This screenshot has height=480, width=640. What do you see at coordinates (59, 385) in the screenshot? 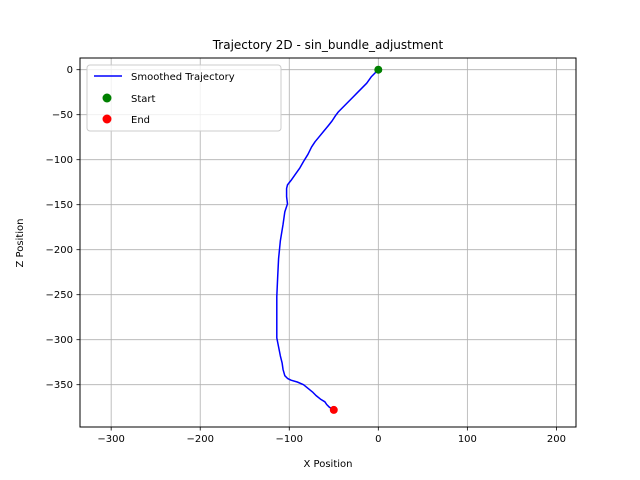
I see `y-tick-label: −350` at bounding box center [59, 385].